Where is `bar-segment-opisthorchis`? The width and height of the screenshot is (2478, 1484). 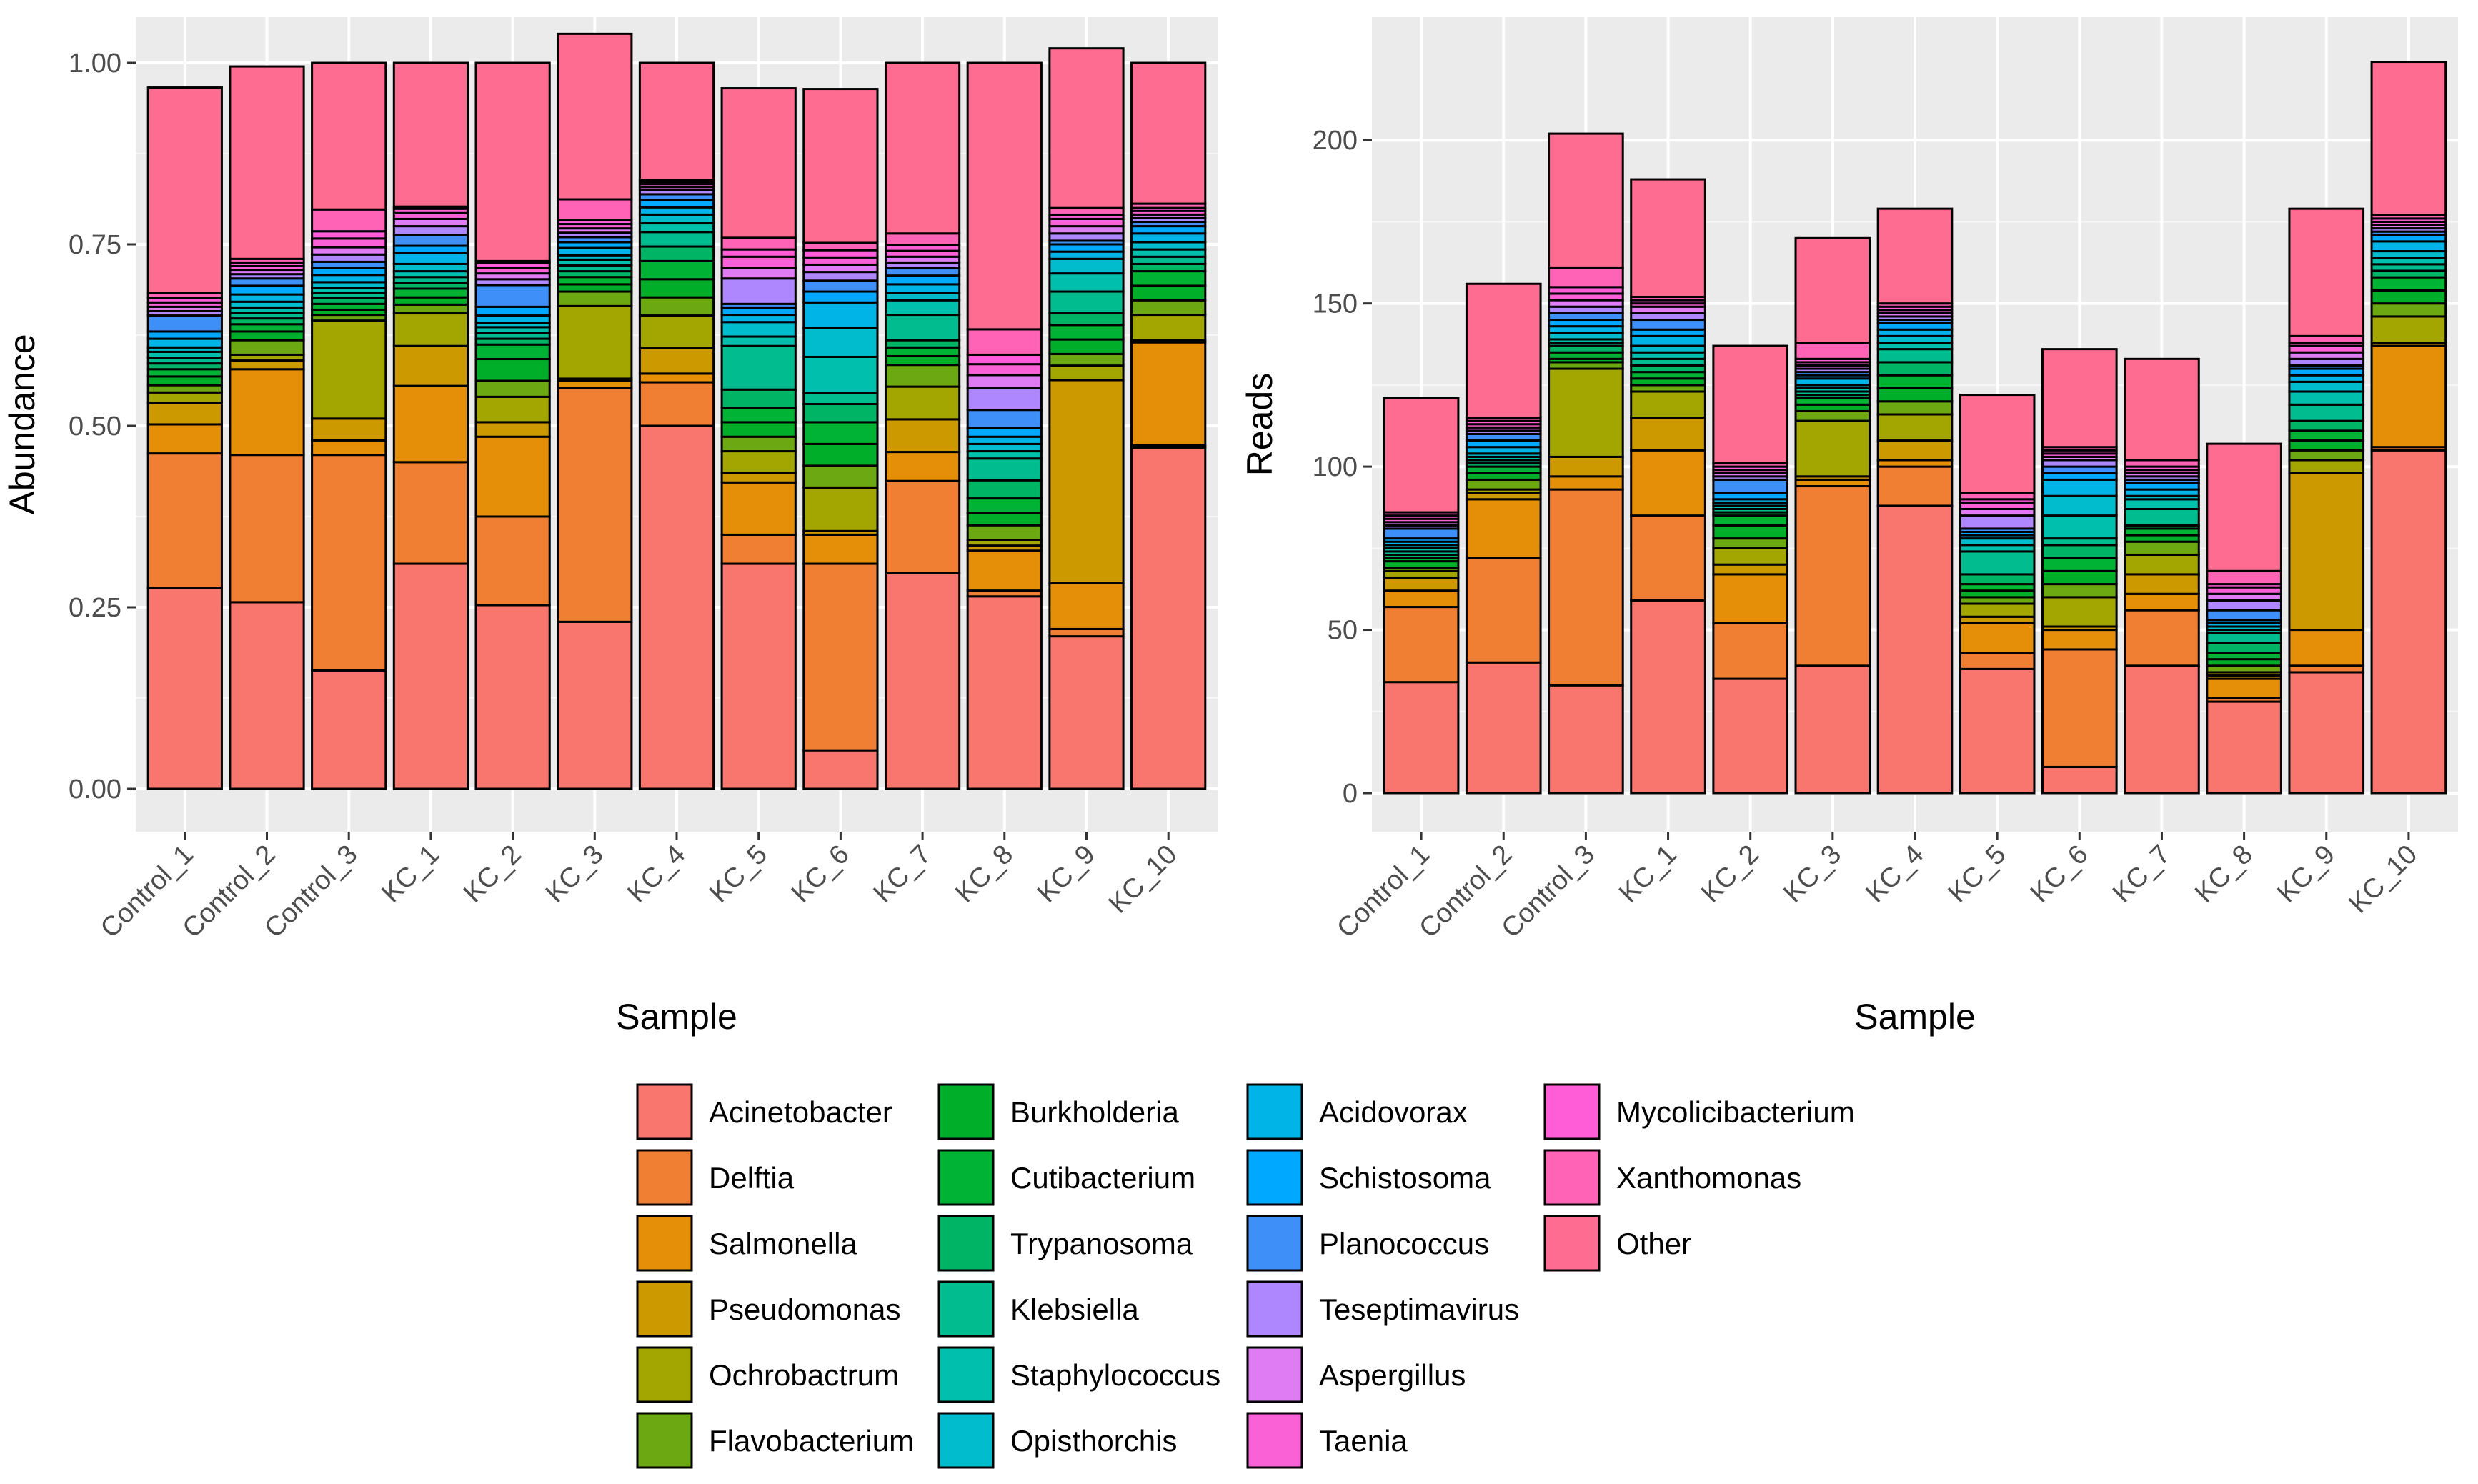
bar-segment-opisthorchis is located at coordinates (758, 330).